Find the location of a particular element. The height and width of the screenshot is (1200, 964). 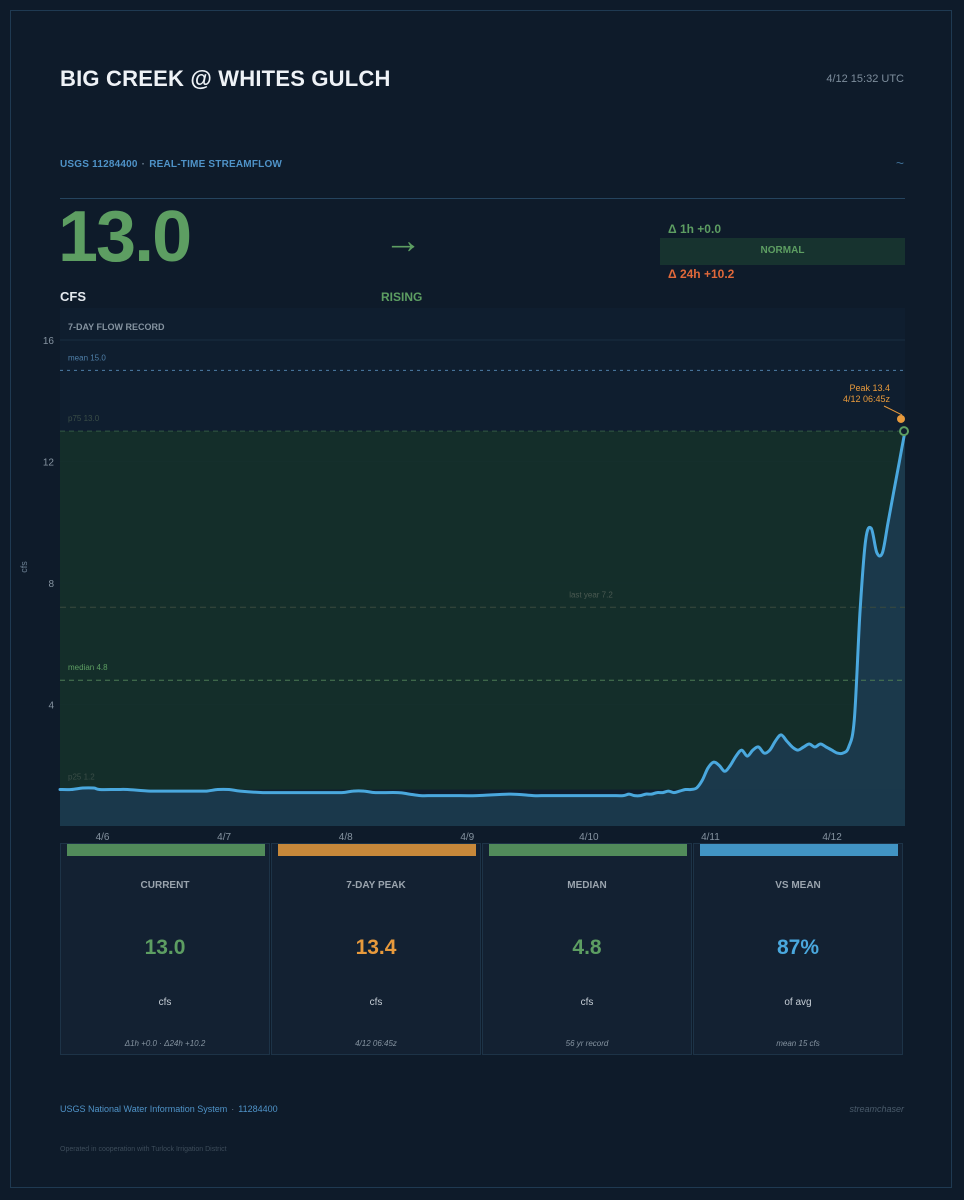

card-label: MEDIAN is located at coordinates (587, 885).